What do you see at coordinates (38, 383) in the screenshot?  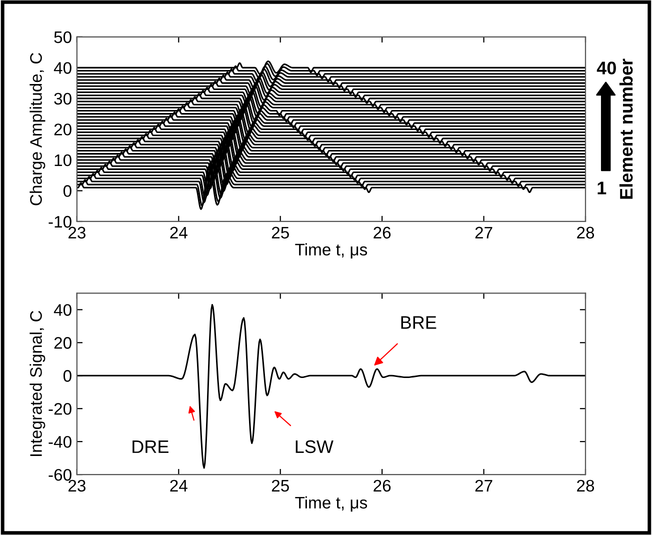 I see `y-axis-title: Integrated Signal, C` at bounding box center [38, 383].